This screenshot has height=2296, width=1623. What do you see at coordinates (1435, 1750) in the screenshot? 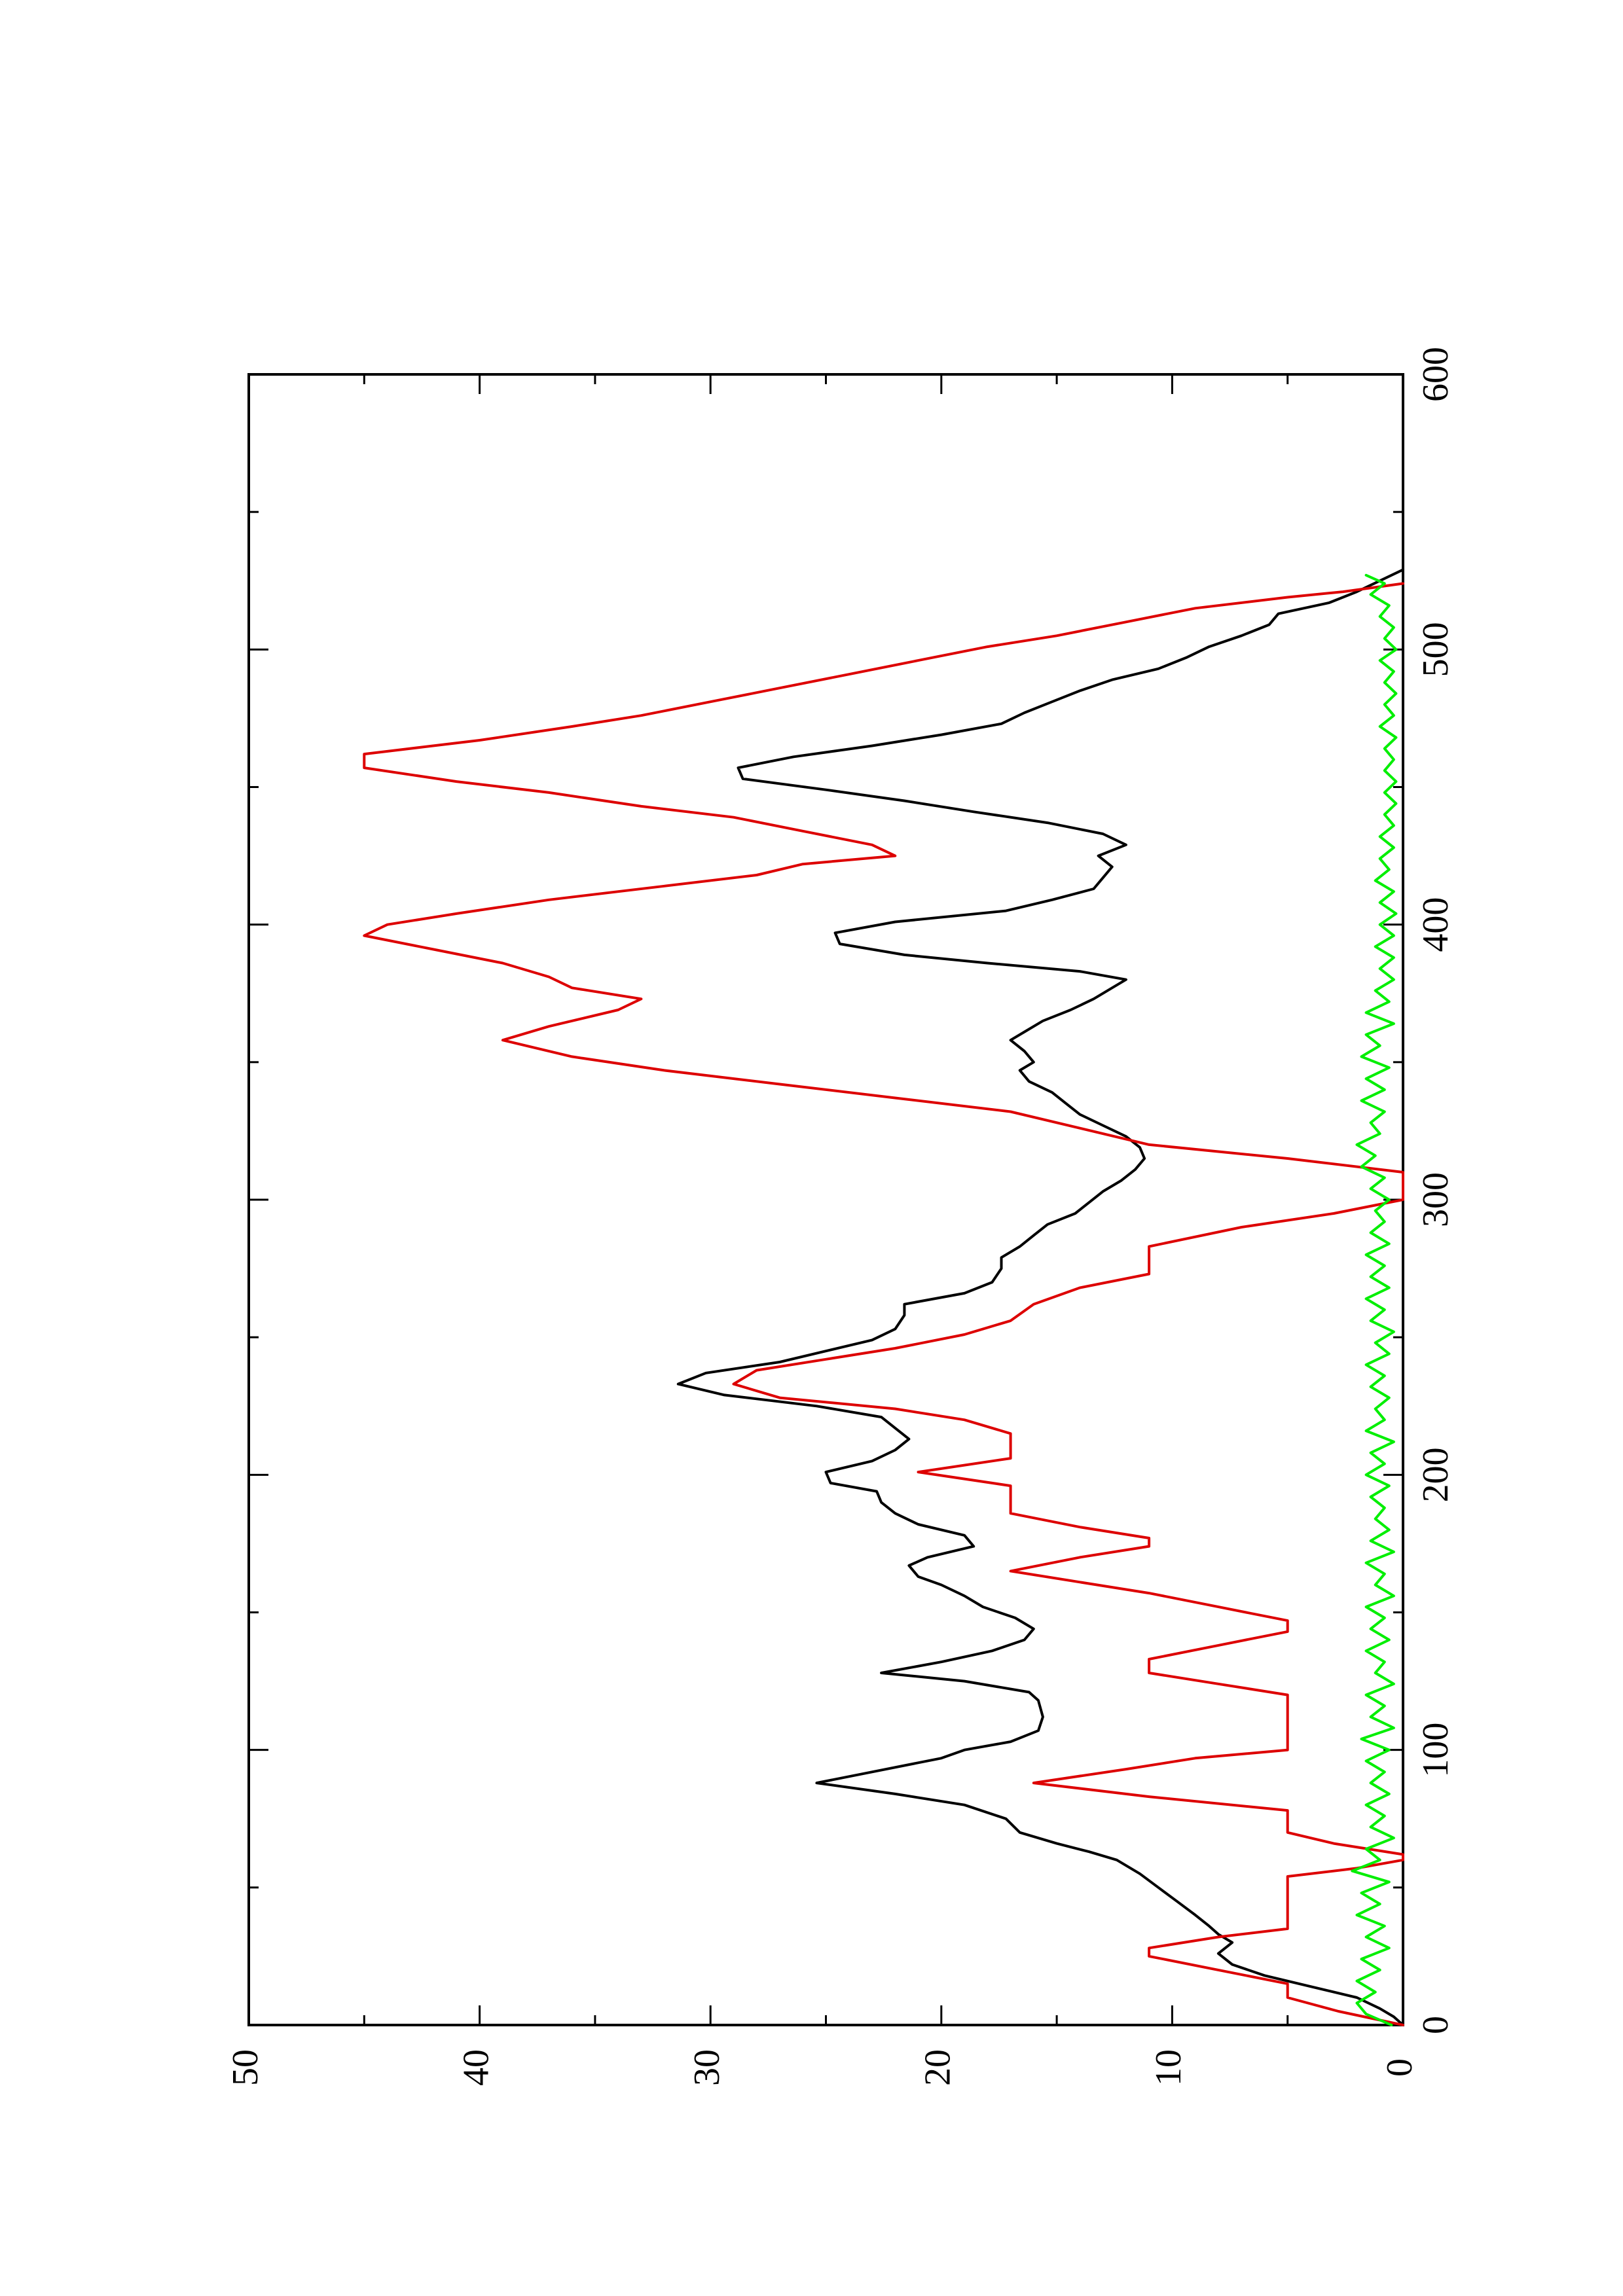
I see `x-tick-label: 100` at bounding box center [1435, 1750].